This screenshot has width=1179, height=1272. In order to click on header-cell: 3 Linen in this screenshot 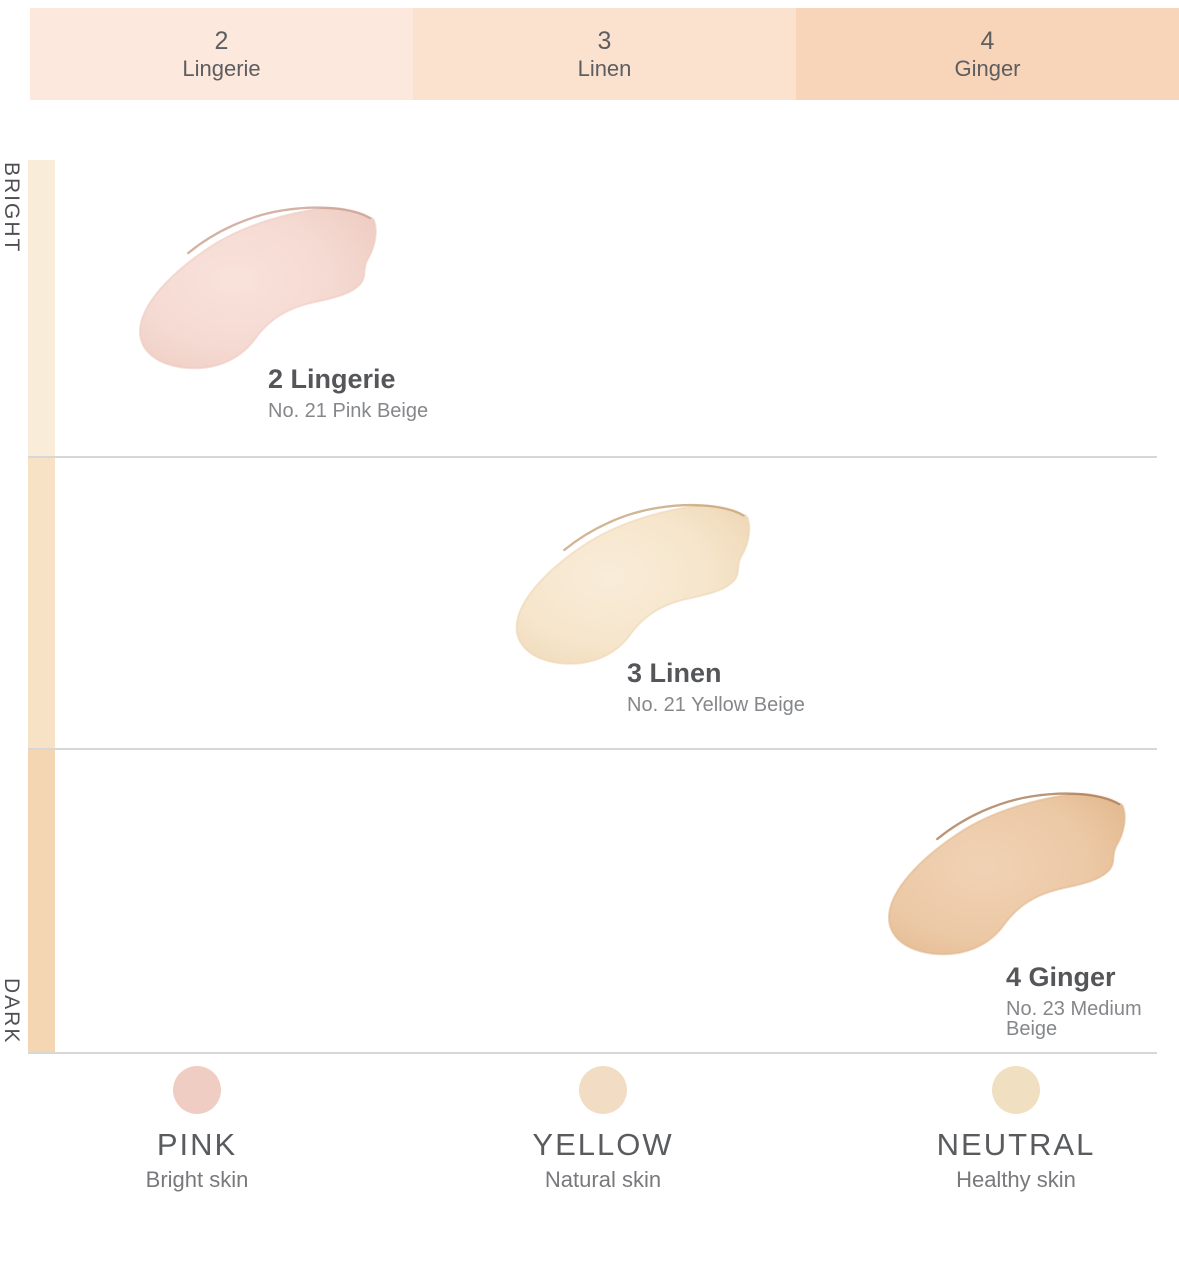, I will do `click(604, 54)`.